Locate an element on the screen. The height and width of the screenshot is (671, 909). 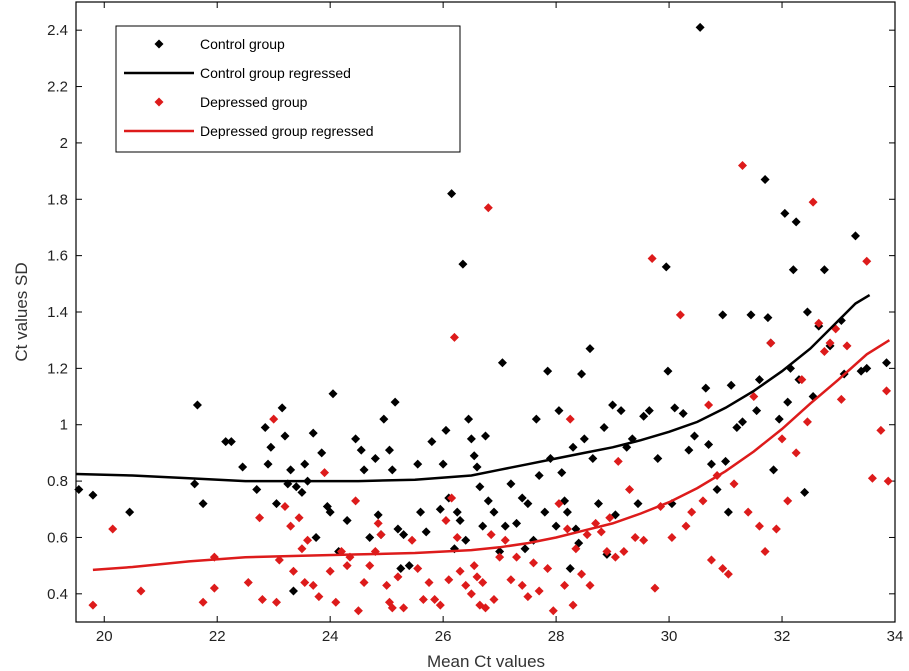
legend-label: Depressed group regressed is located at coordinates (287, 131).